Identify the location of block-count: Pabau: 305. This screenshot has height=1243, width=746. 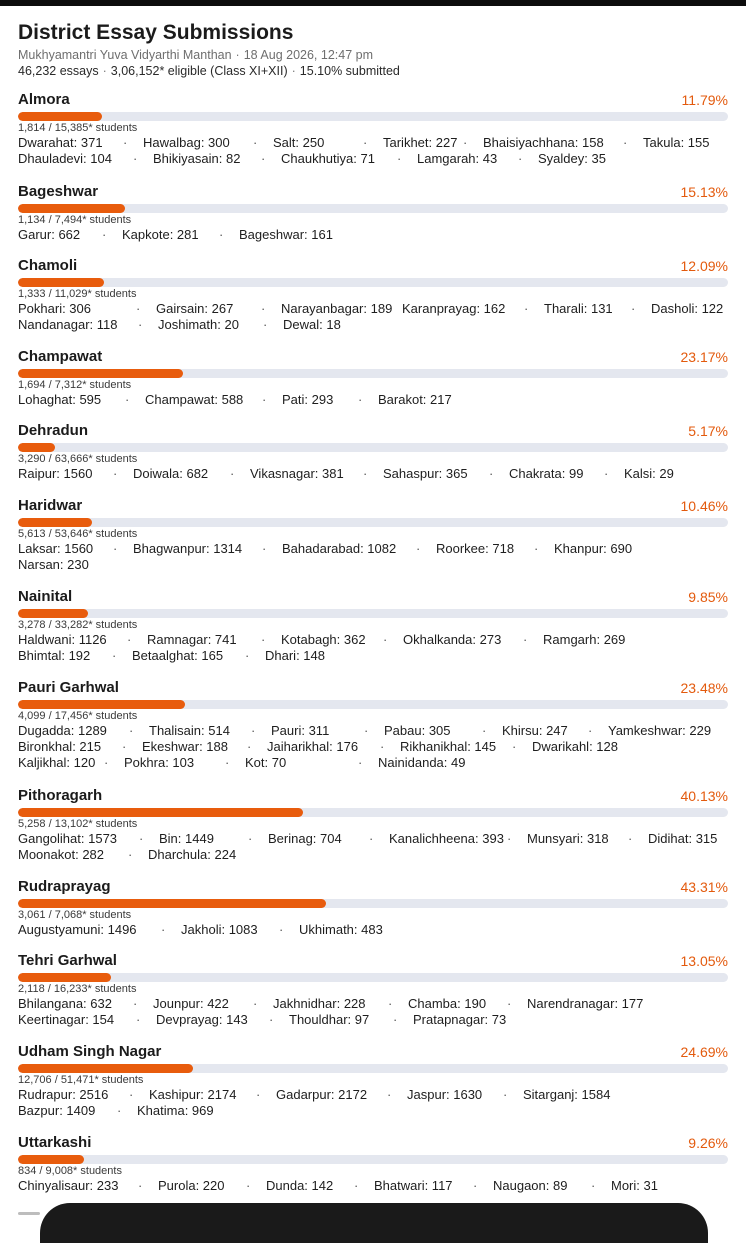
(417, 730).